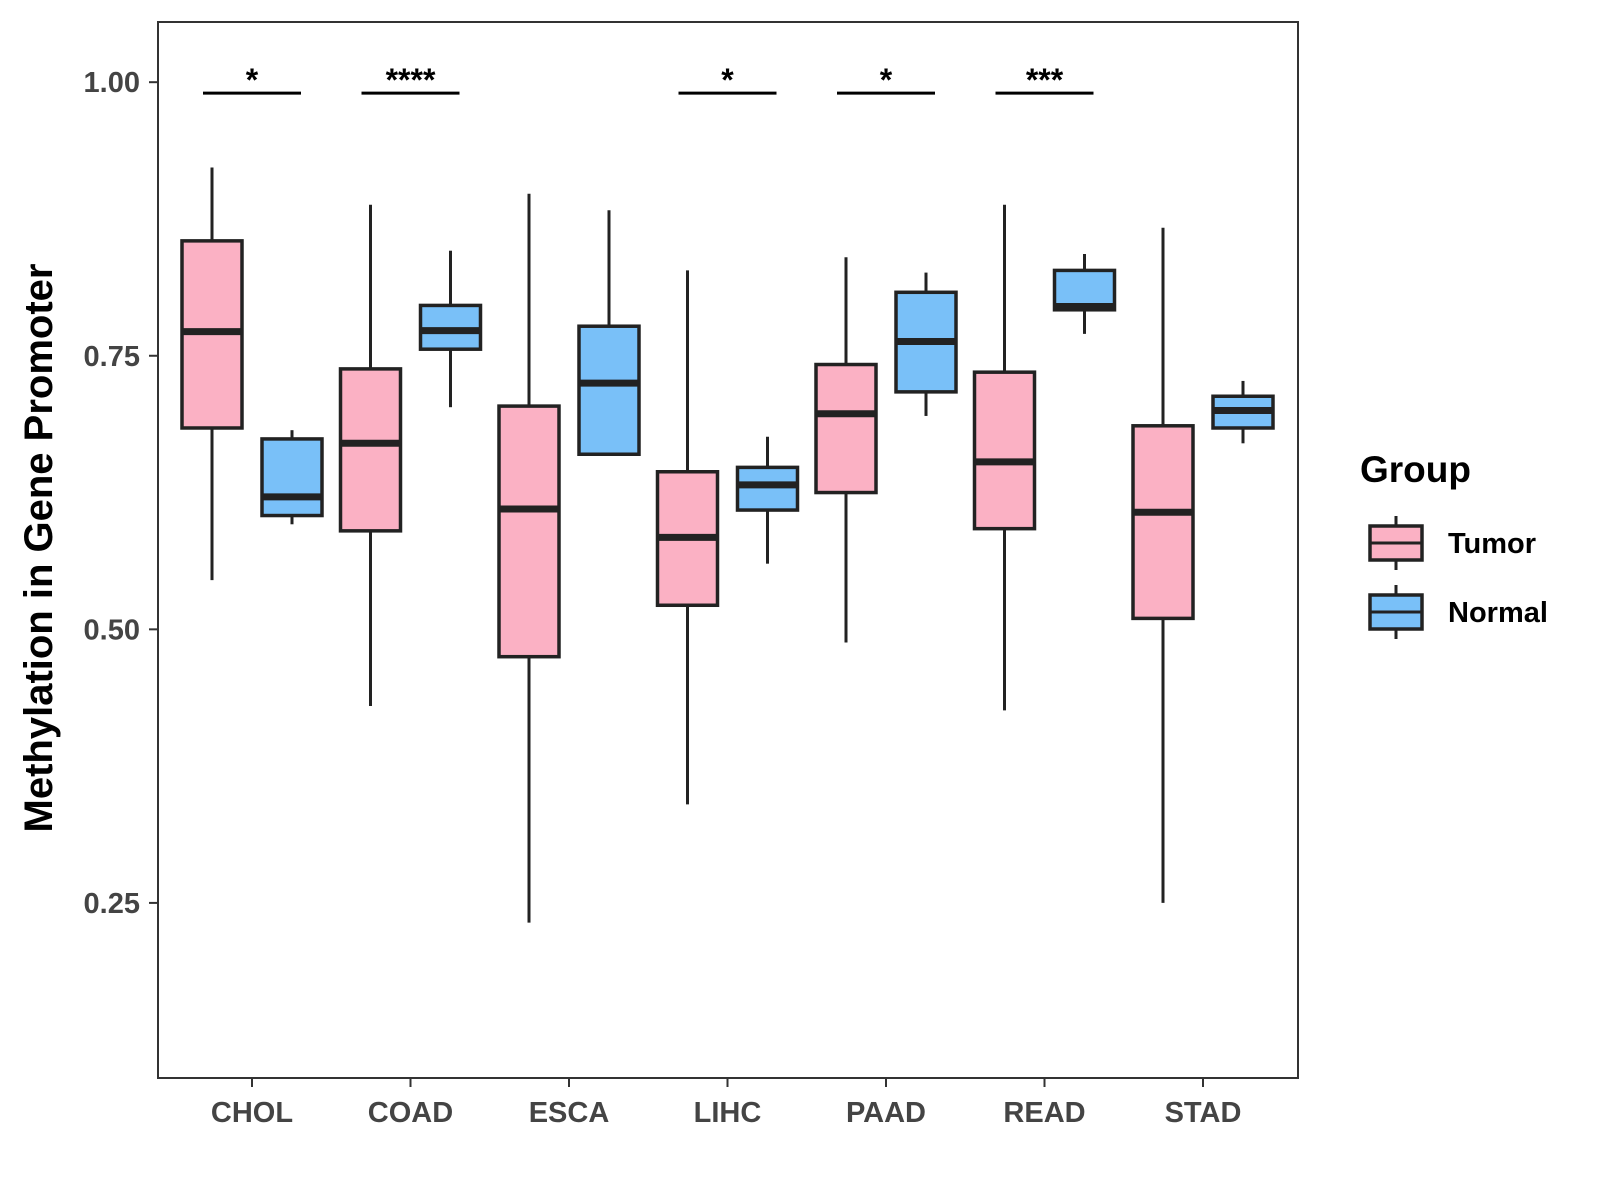 This screenshot has width=1600, height=1200. What do you see at coordinates (112, 357) in the screenshot?
I see `y-tick-label: 0.75` at bounding box center [112, 357].